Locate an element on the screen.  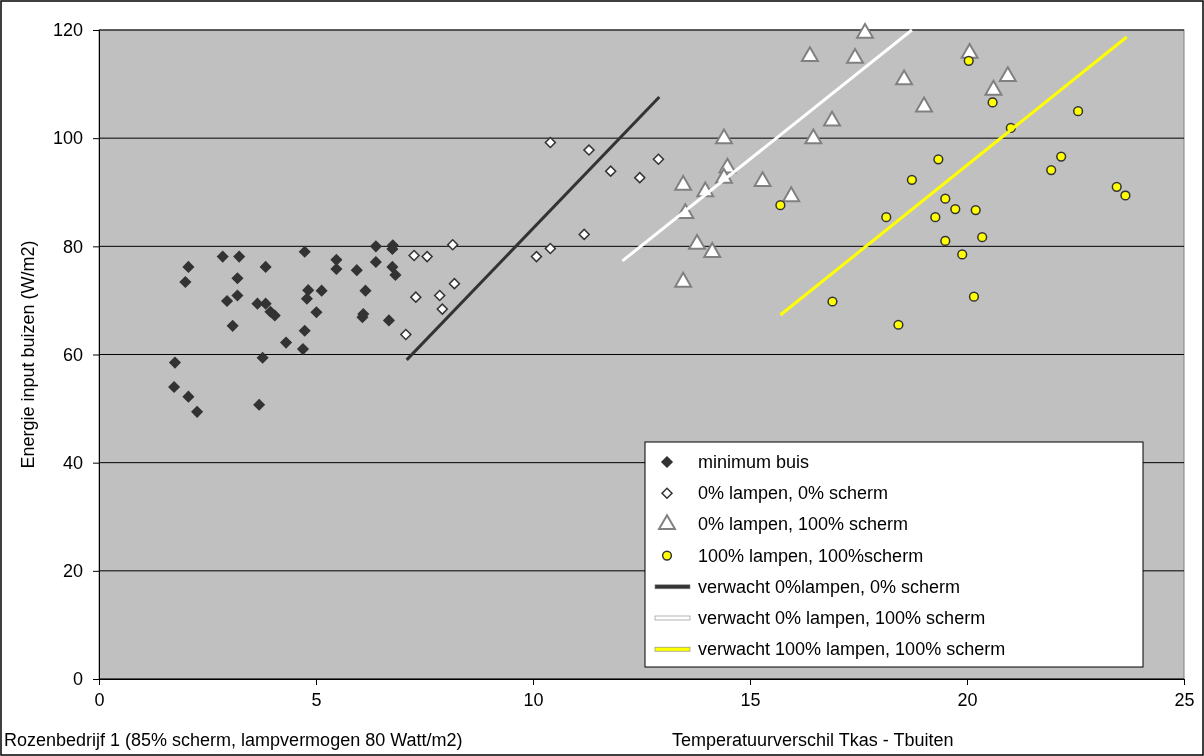
x-tick-label: 25 is located at coordinates (1184, 699).